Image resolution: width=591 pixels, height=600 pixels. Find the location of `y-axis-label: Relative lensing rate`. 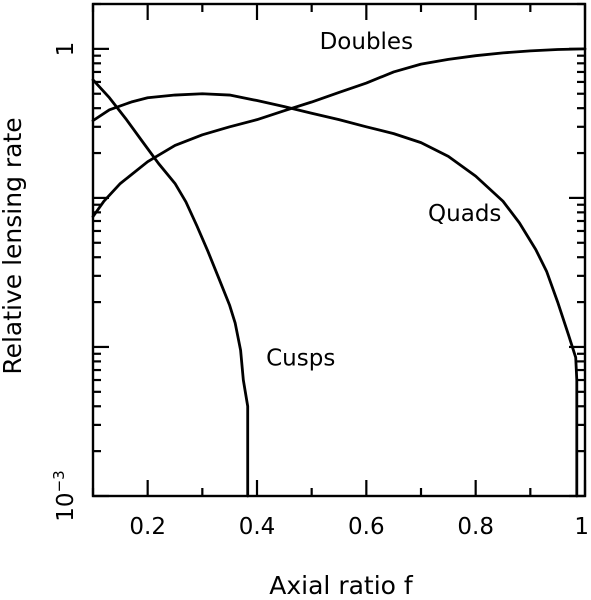

y-axis-label: Relative lensing rate is located at coordinates (13, 245).